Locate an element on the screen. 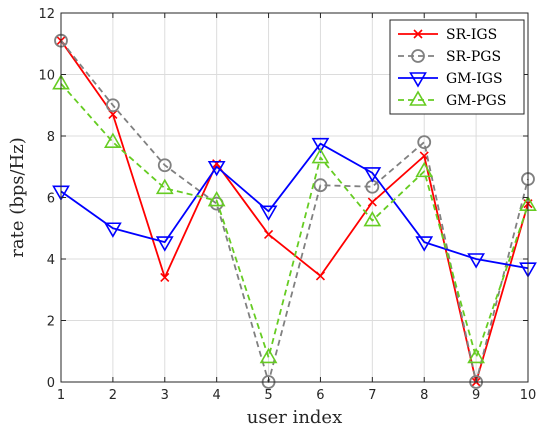 This screenshot has width=537, height=428. legend-item: GM-IGS is located at coordinates (450, 79).